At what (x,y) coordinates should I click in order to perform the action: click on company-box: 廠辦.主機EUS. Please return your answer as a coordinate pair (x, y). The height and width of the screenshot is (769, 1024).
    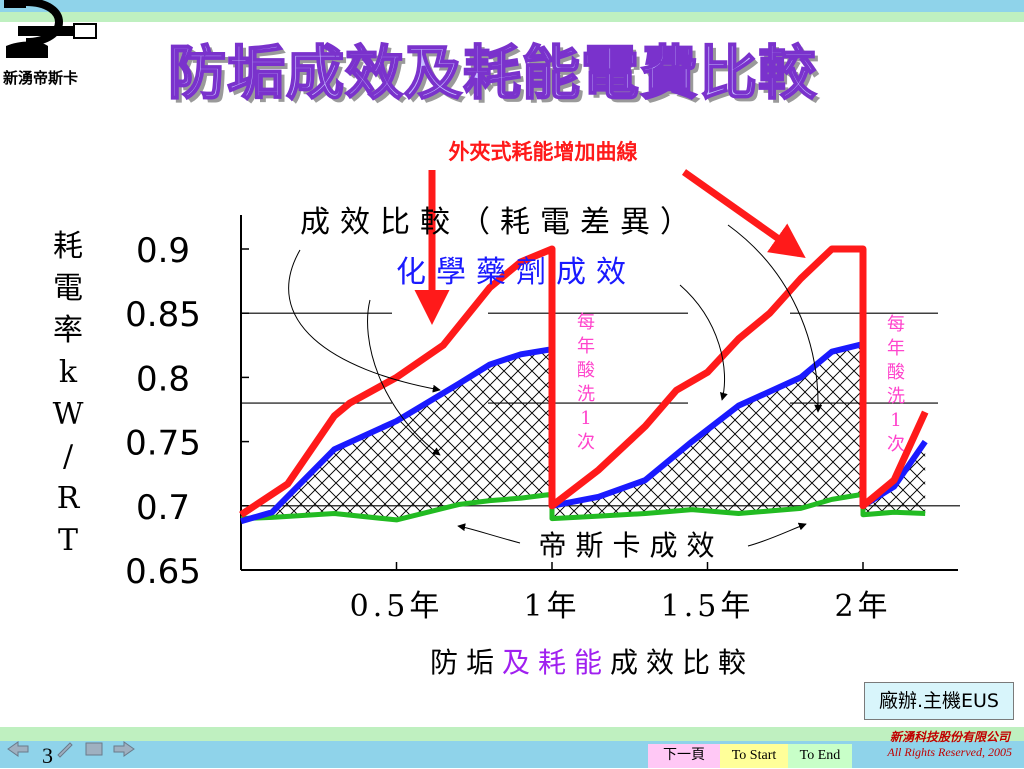
    Looking at the image, I should click on (939, 701).